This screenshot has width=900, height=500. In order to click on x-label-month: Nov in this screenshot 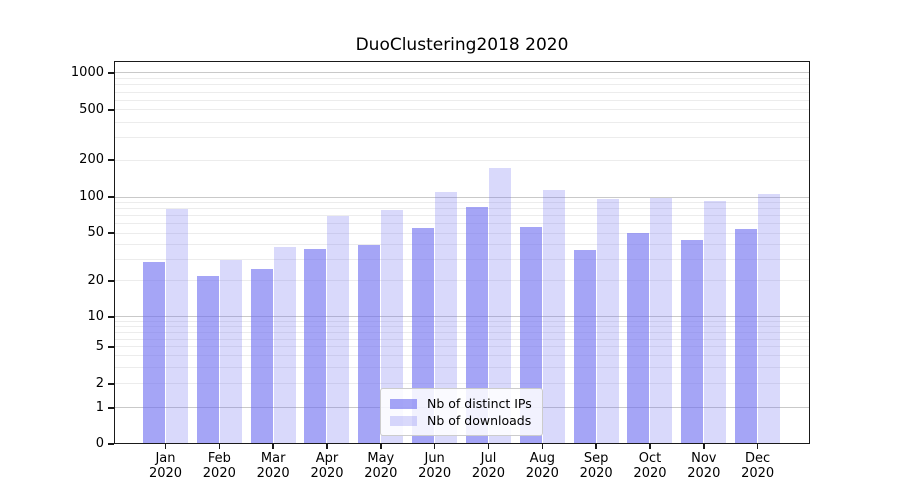, I will do `click(704, 458)`.